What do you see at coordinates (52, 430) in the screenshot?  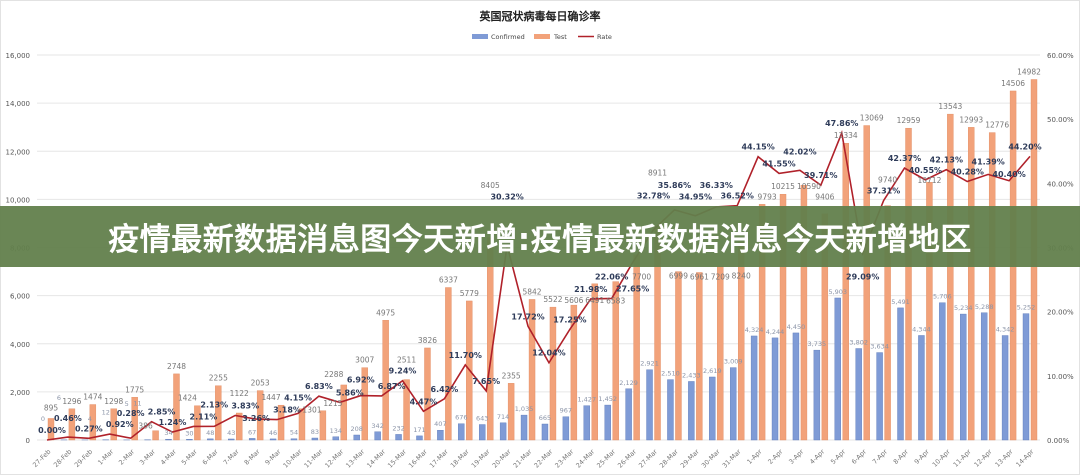 I see `rate-data-label: 0.00%` at bounding box center [52, 430].